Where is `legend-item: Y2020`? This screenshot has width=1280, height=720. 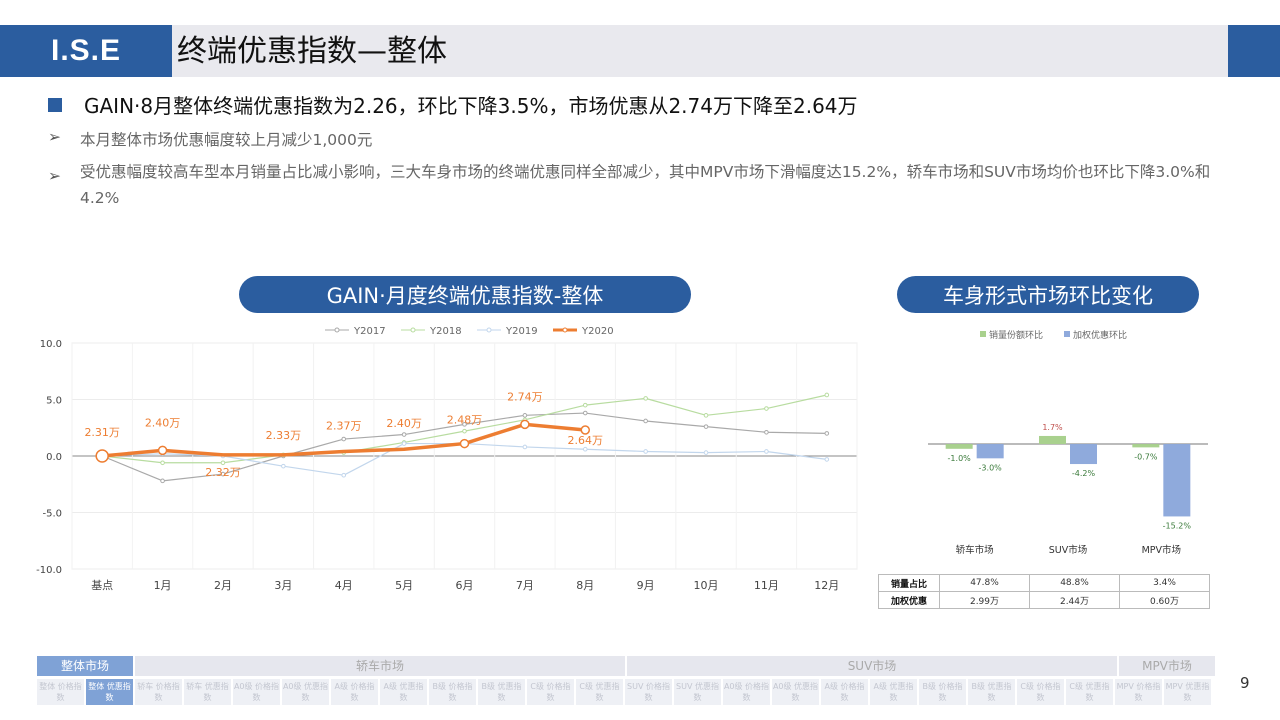
legend-item: Y2020 is located at coordinates (583, 331).